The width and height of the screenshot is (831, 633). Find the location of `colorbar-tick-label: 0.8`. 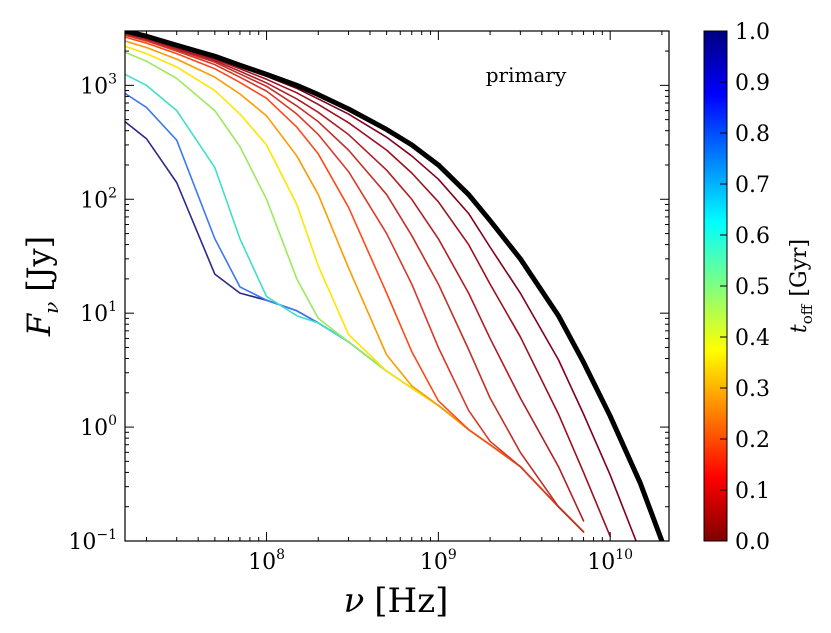

colorbar-tick-label: 0.8 is located at coordinates (752, 134).